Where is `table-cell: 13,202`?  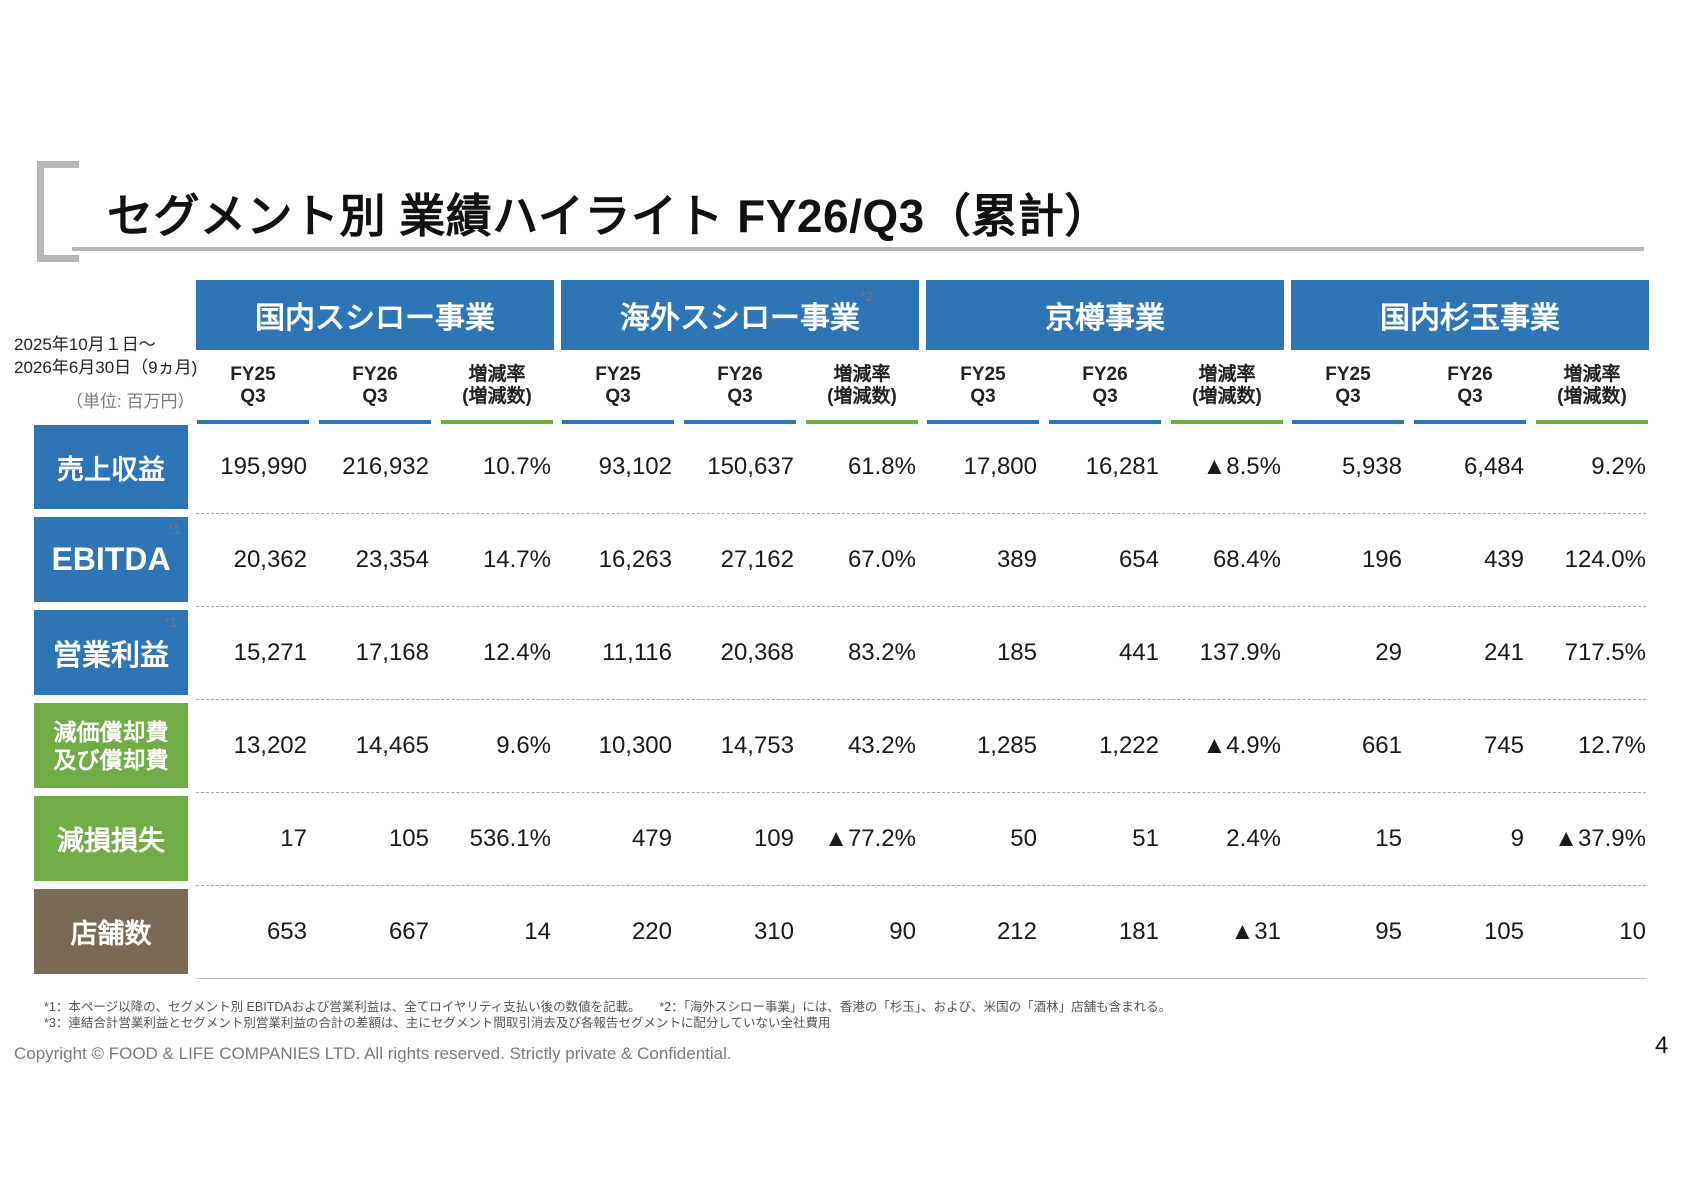
table-cell: 13,202 is located at coordinates (270, 745).